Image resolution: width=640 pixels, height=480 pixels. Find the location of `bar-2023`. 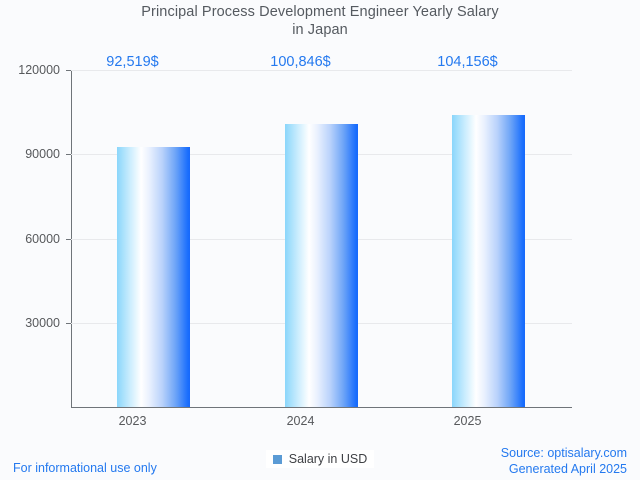

bar-2023 is located at coordinates (153, 277).